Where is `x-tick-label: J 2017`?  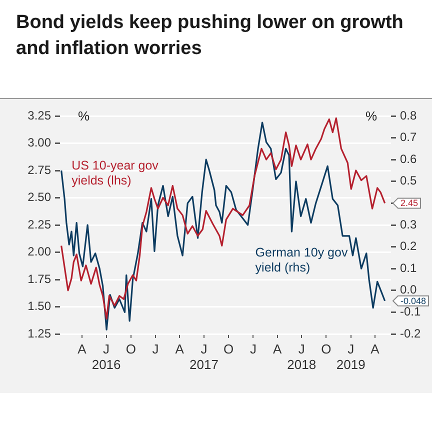 x-tick-label: J 2017 is located at coordinates (204, 356).